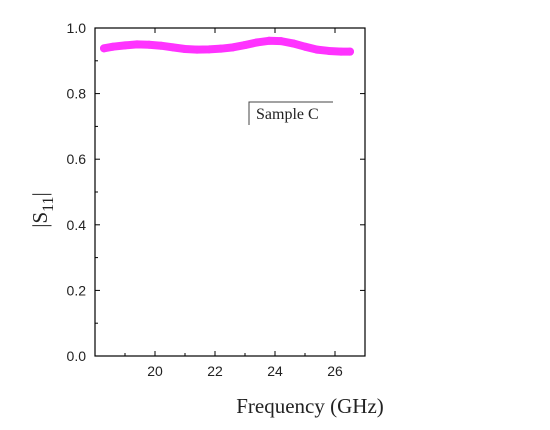  I want to click on legend-box, so click(290, 113).